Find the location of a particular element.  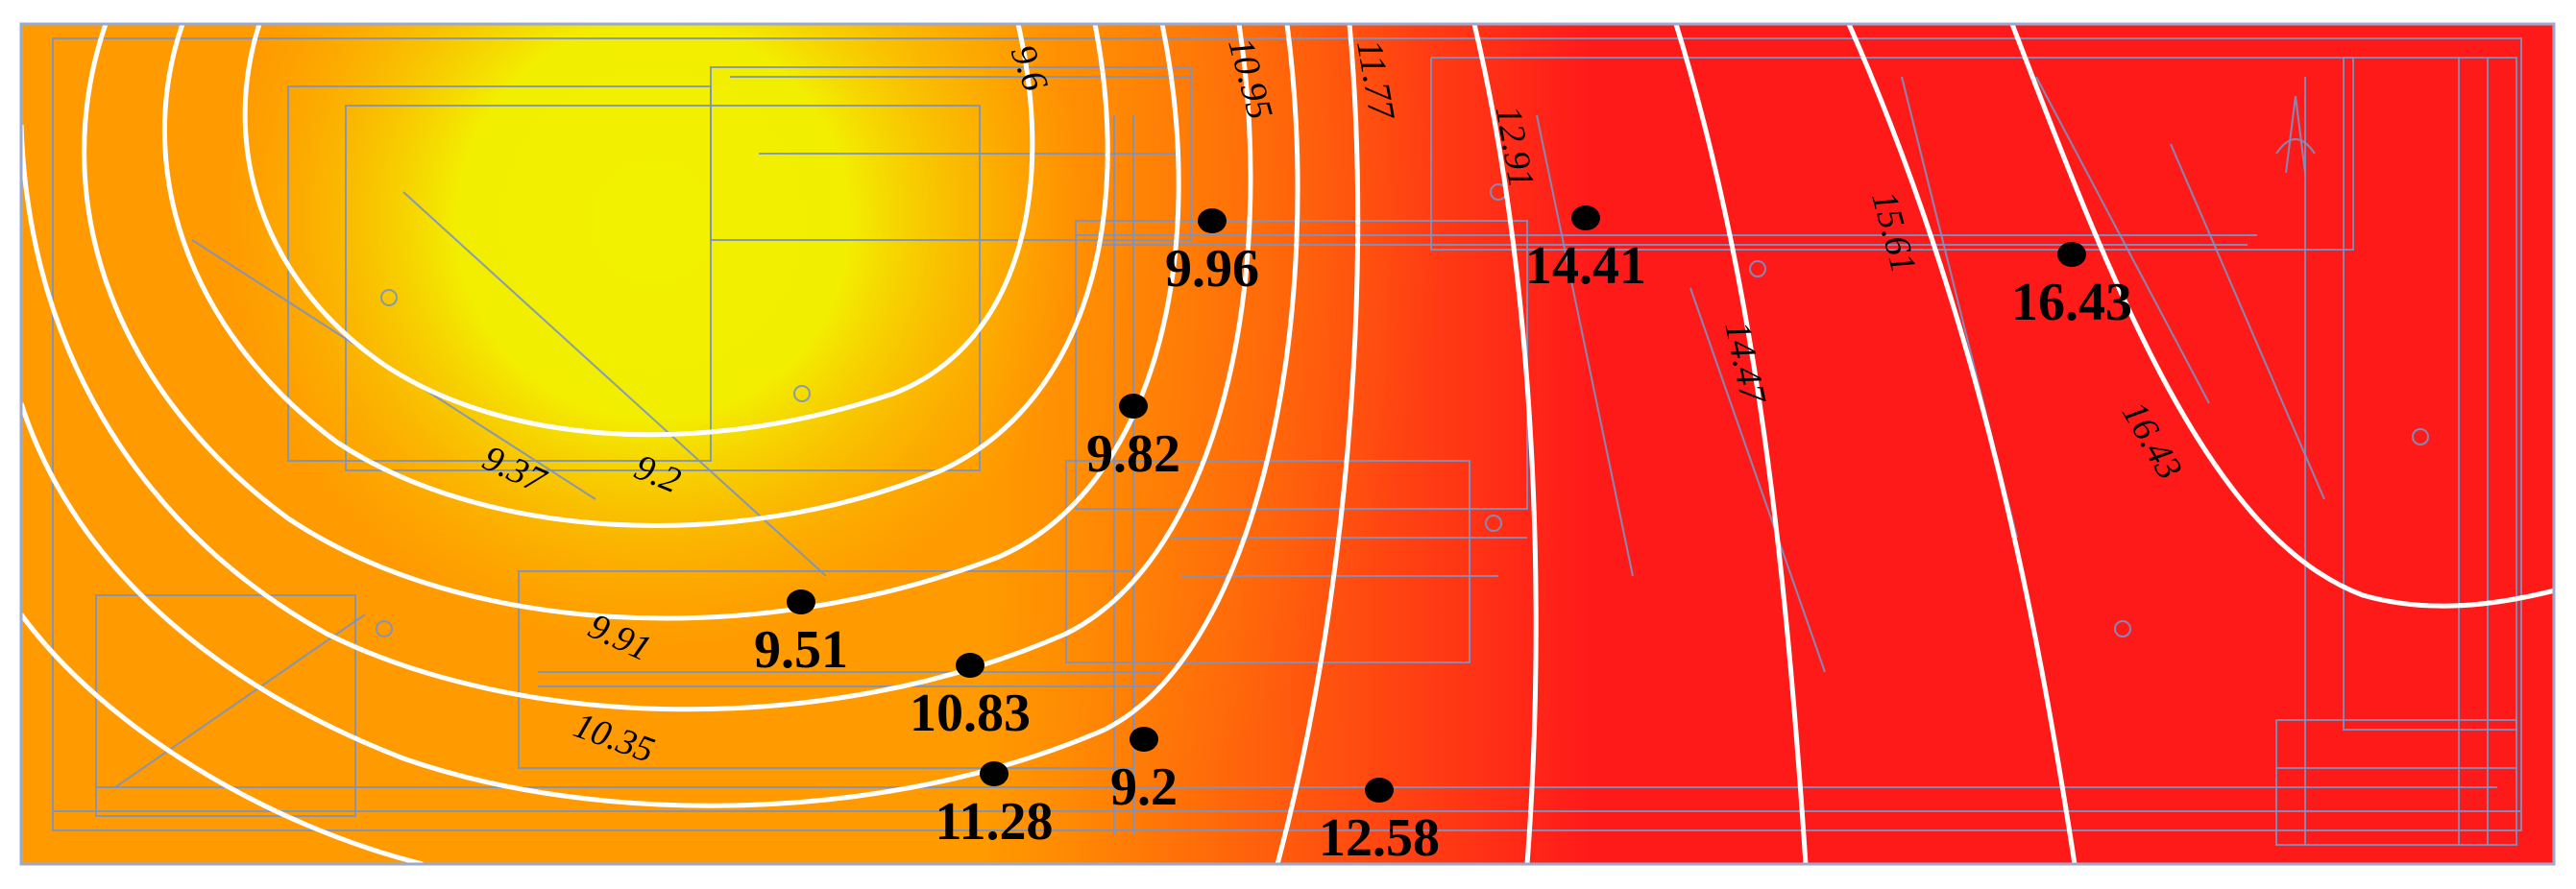

measurement-value: 10.83 is located at coordinates (971, 714).